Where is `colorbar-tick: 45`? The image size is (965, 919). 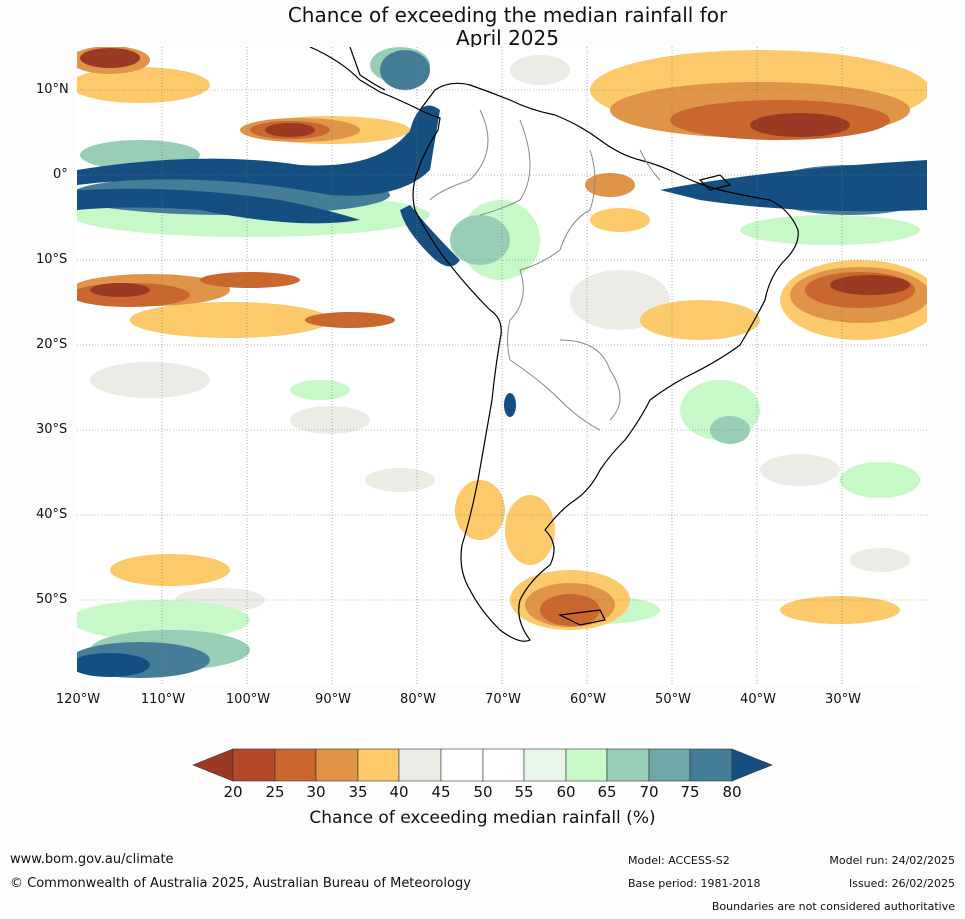 colorbar-tick: 45 is located at coordinates (441, 792).